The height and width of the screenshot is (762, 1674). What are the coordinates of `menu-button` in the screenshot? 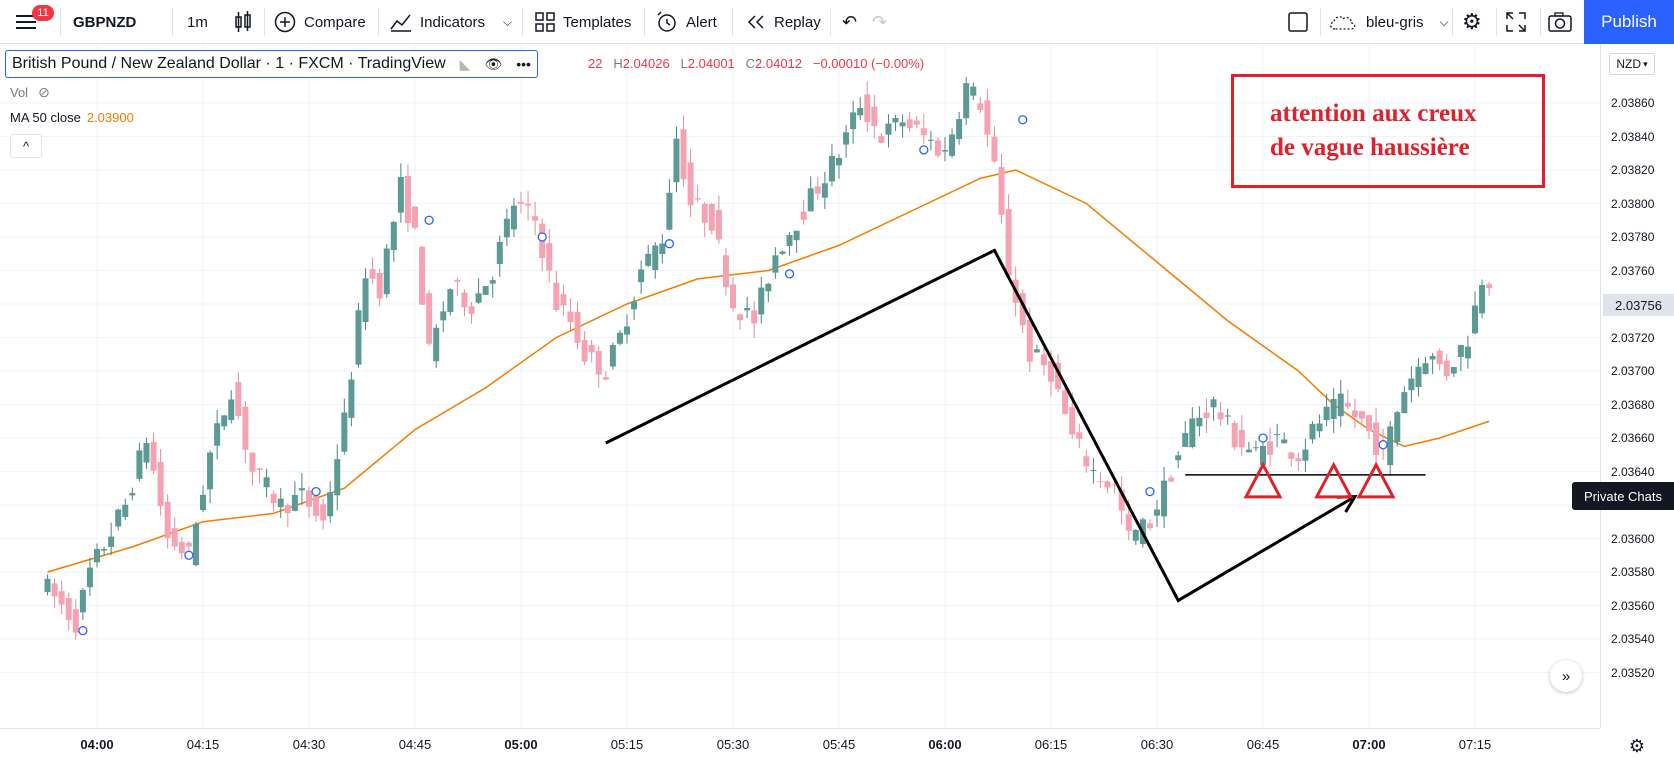 It's located at (27, 22).